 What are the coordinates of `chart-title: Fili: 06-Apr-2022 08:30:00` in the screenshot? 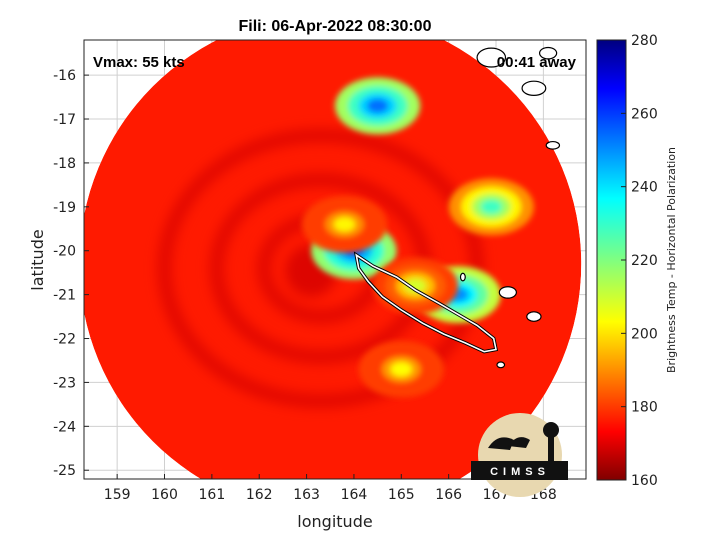 It's located at (335, 26).